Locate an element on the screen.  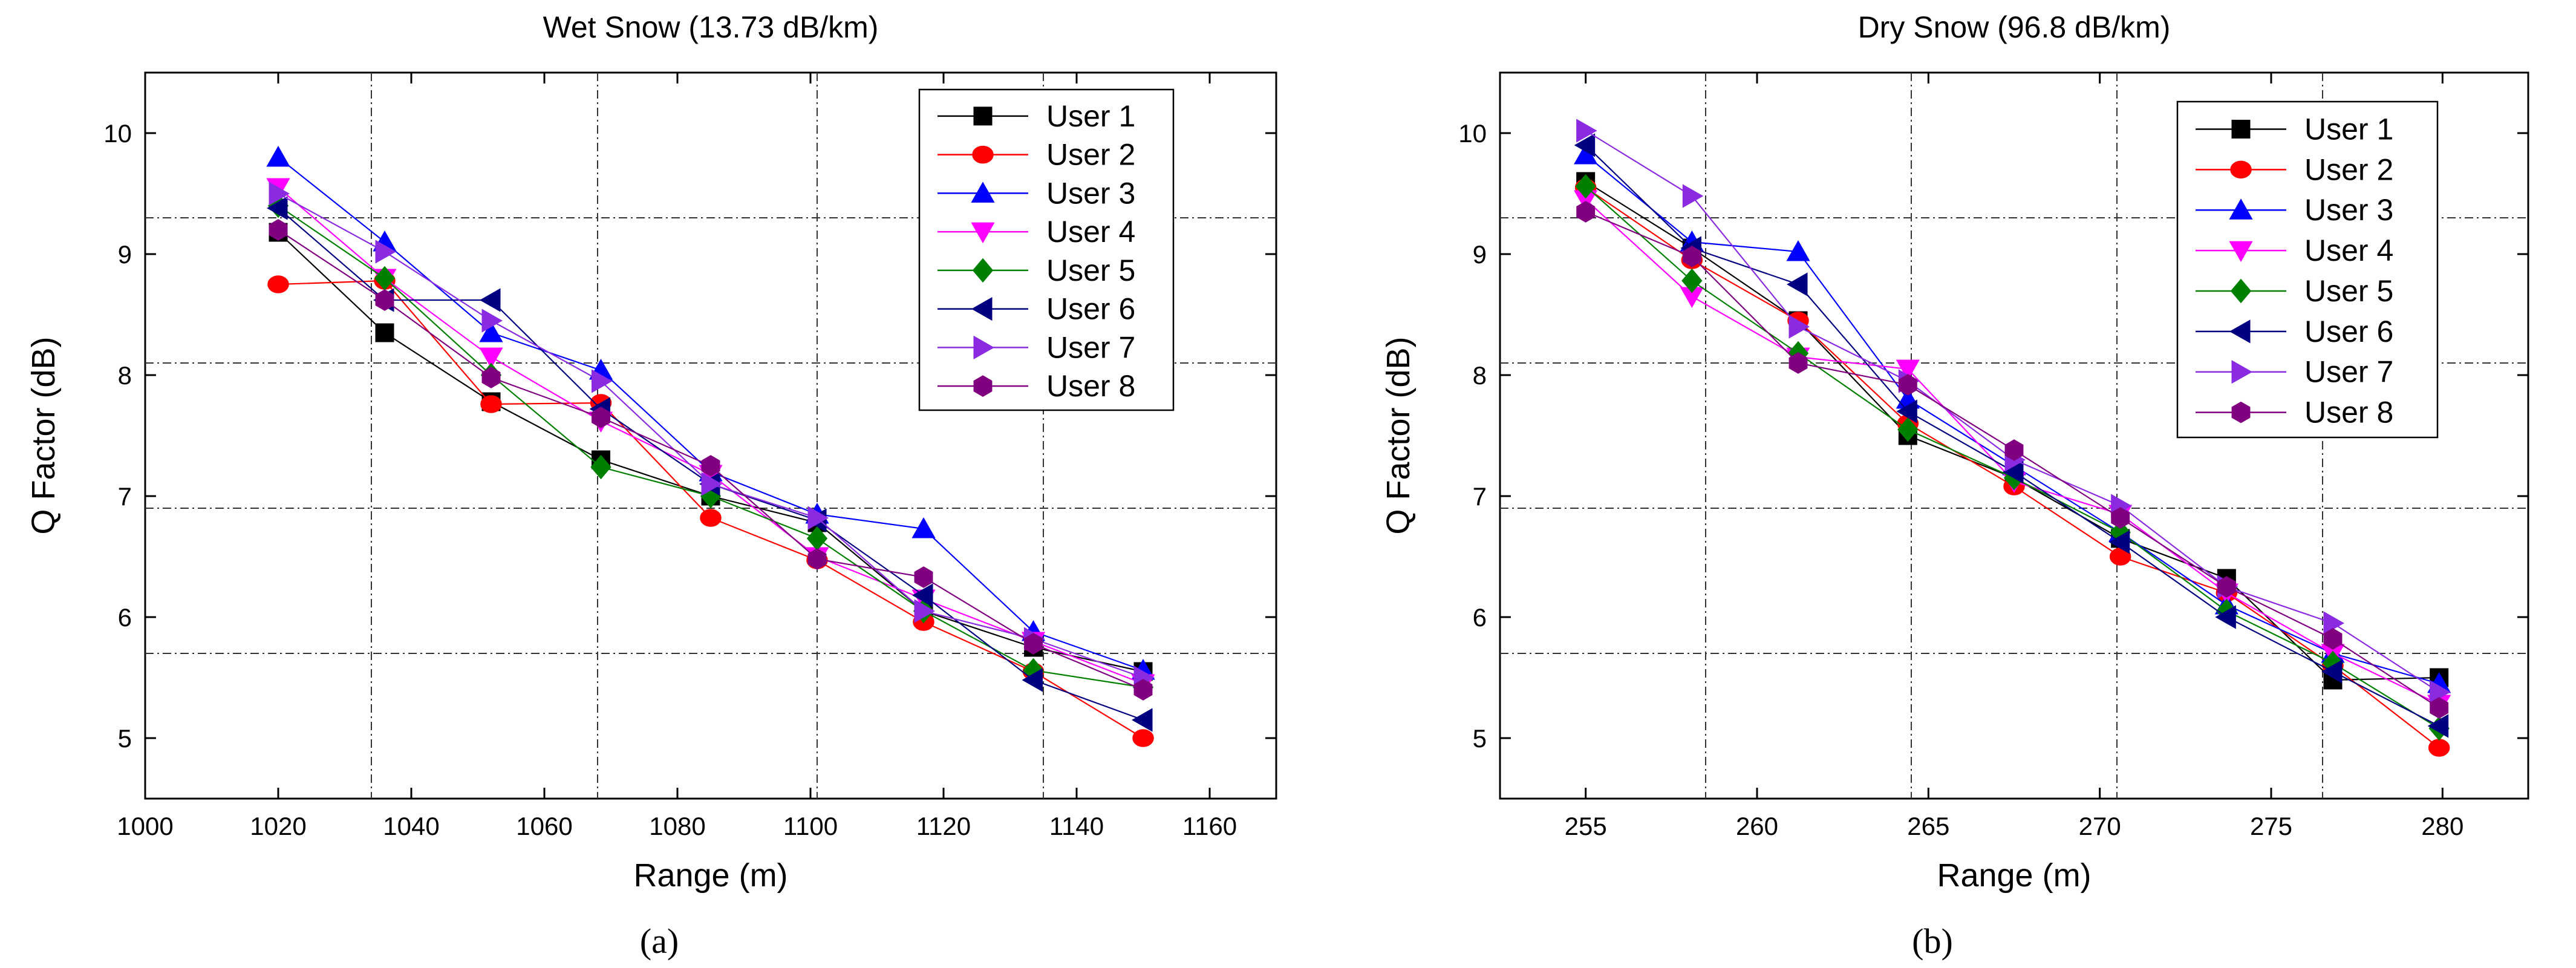
legend-item: User 1 is located at coordinates (2294, 129).